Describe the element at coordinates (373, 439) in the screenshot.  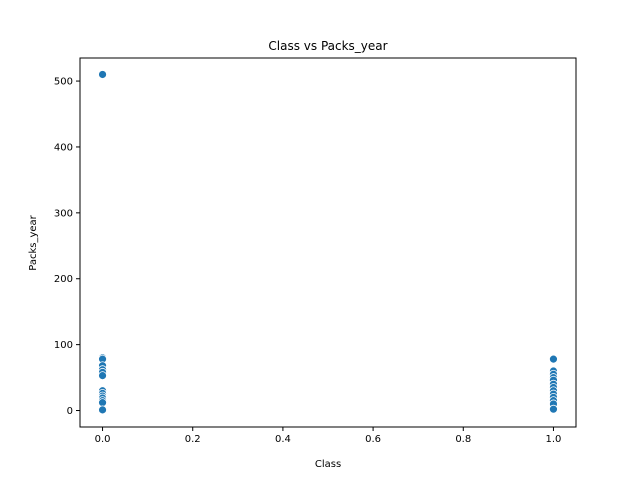
I see `x-tick-label: 0.6` at that location.